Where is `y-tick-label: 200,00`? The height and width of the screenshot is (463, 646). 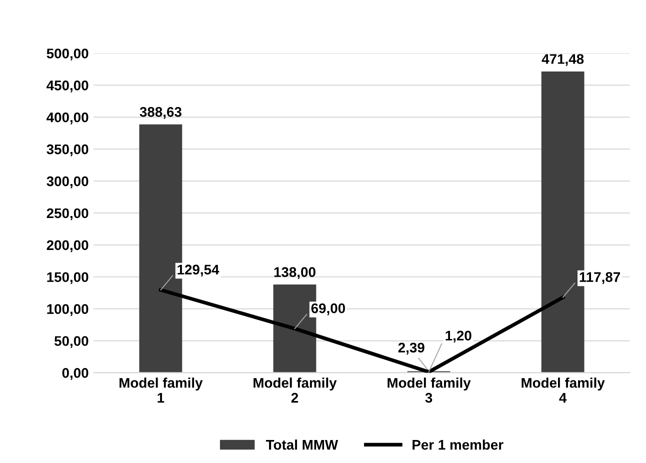
y-tick-label: 200,00 is located at coordinates (67, 246).